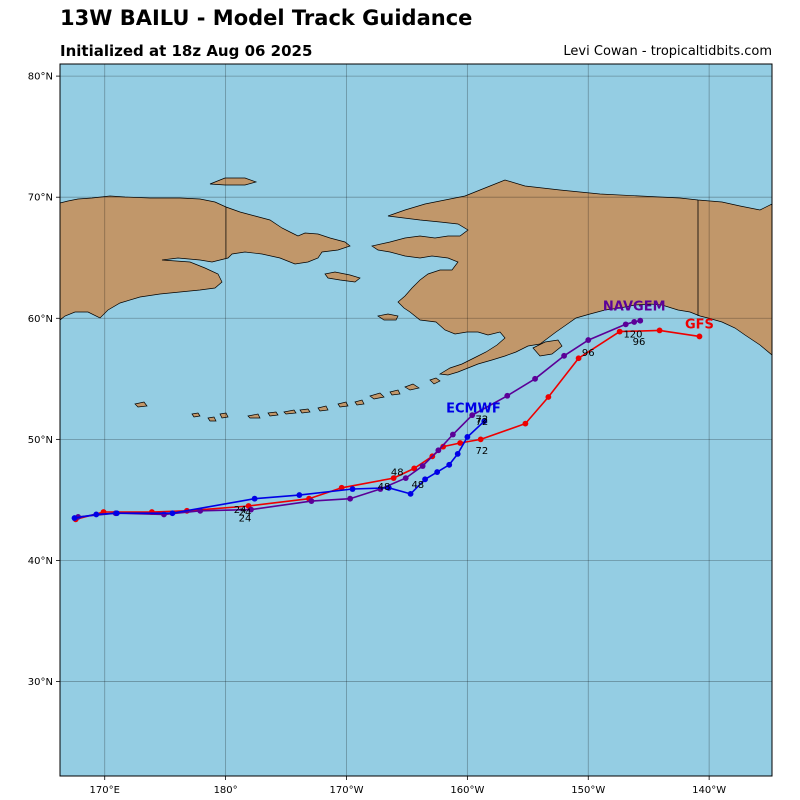  Describe the element at coordinates (226, 790) in the screenshot. I see `lon-tick-label: 180°` at that location.